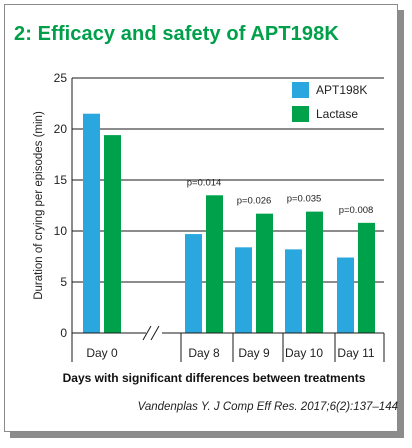 This screenshot has width=412, height=448. Describe the element at coordinates (61, 231) in the screenshot. I see `y-tick-label: 10` at that location.